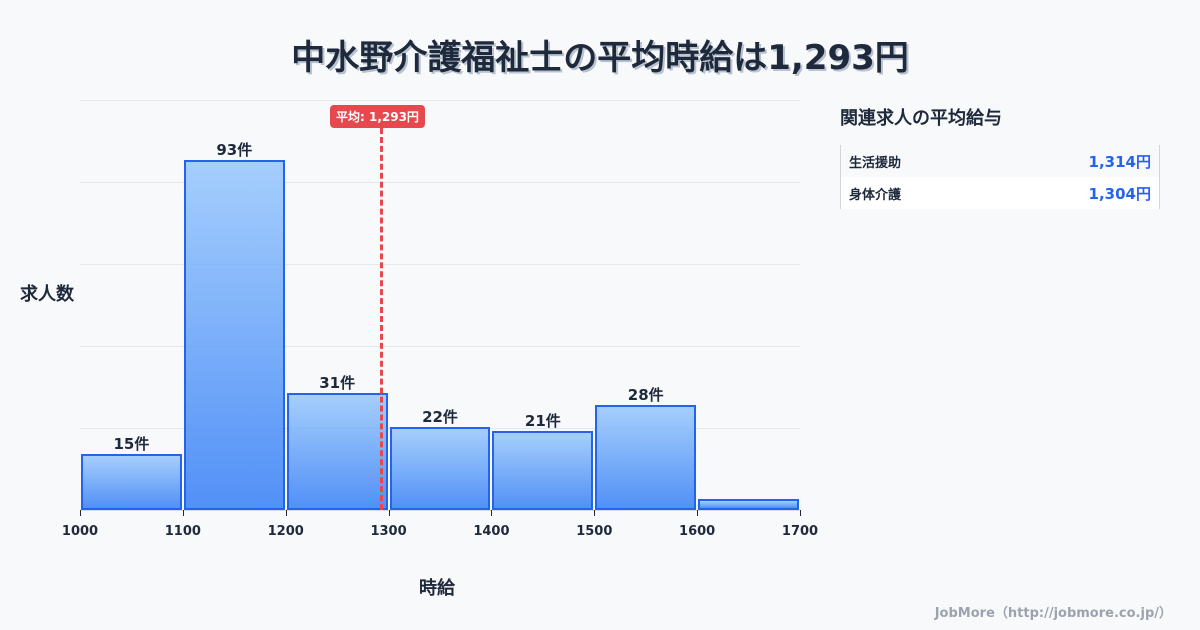  Describe the element at coordinates (440, 417) in the screenshot. I see `bar-value-label: 22件` at that location.